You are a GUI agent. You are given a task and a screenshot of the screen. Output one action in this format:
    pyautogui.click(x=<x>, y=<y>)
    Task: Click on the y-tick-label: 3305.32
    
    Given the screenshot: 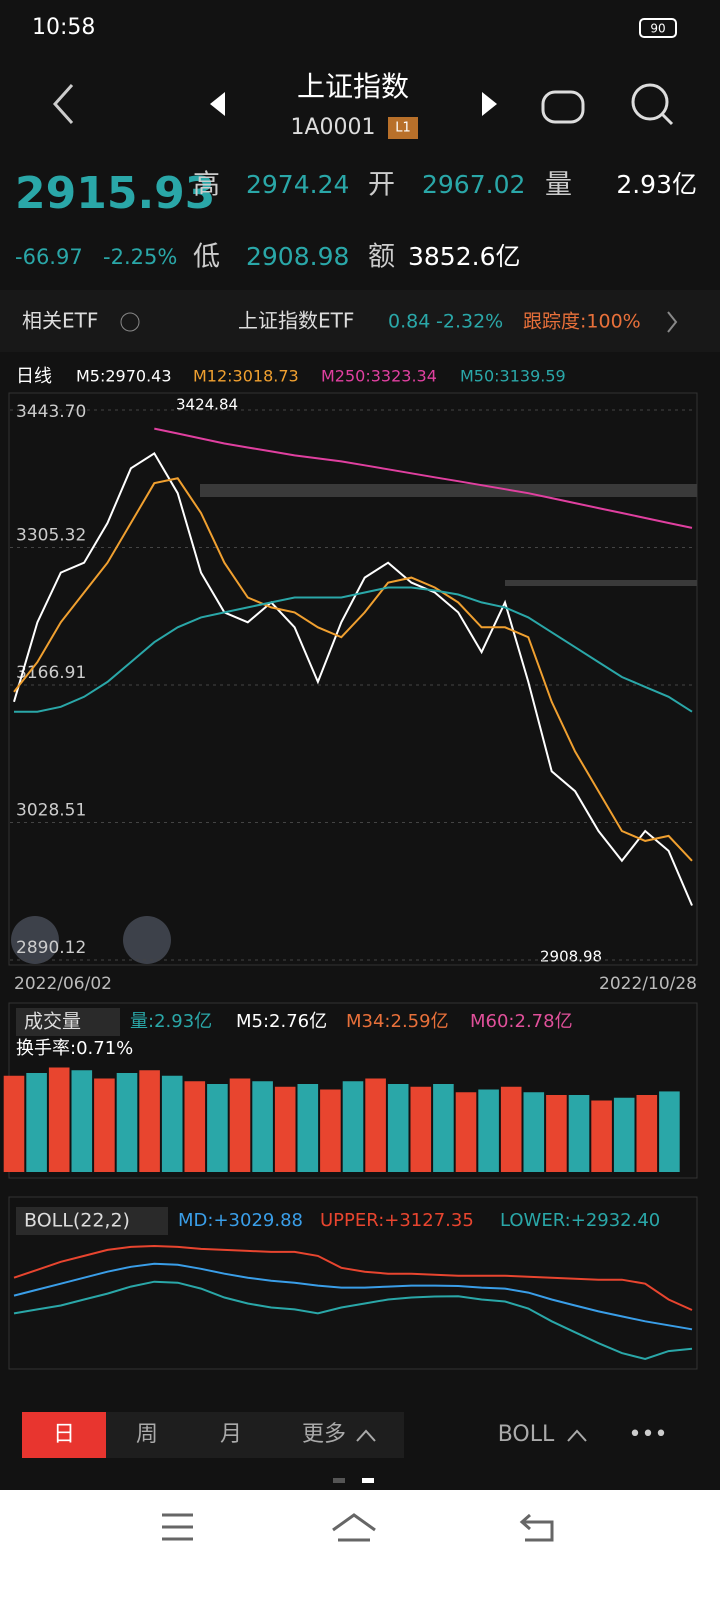 What is the action you would take?
    pyautogui.click(x=51, y=535)
    